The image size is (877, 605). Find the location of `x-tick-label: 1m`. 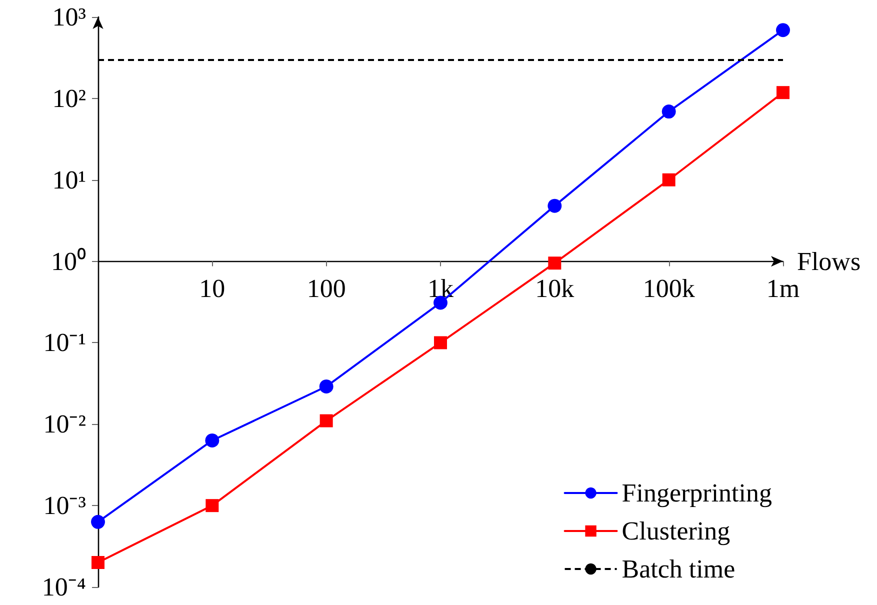

x-tick-label: 1m is located at coordinates (783, 288).